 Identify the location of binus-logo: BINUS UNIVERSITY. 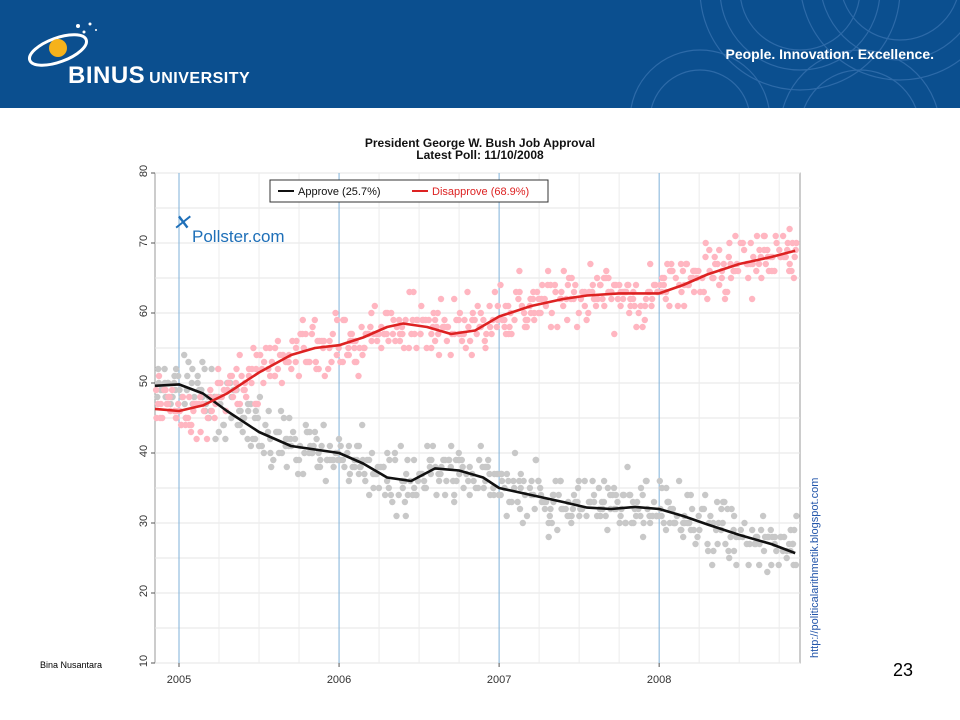
(155, 58).